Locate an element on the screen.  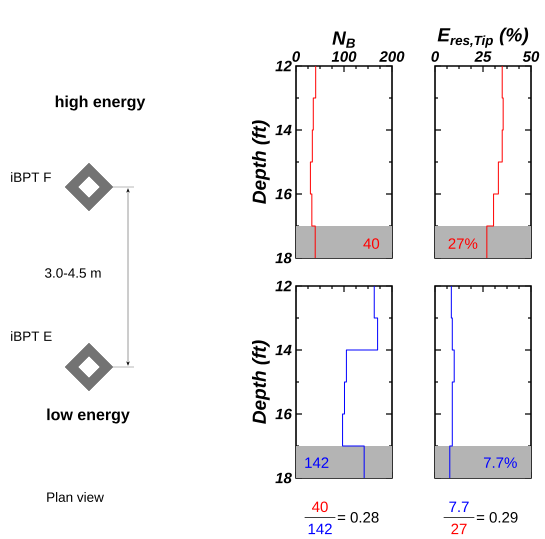
annotation: 7.7% is located at coordinates (500, 462).